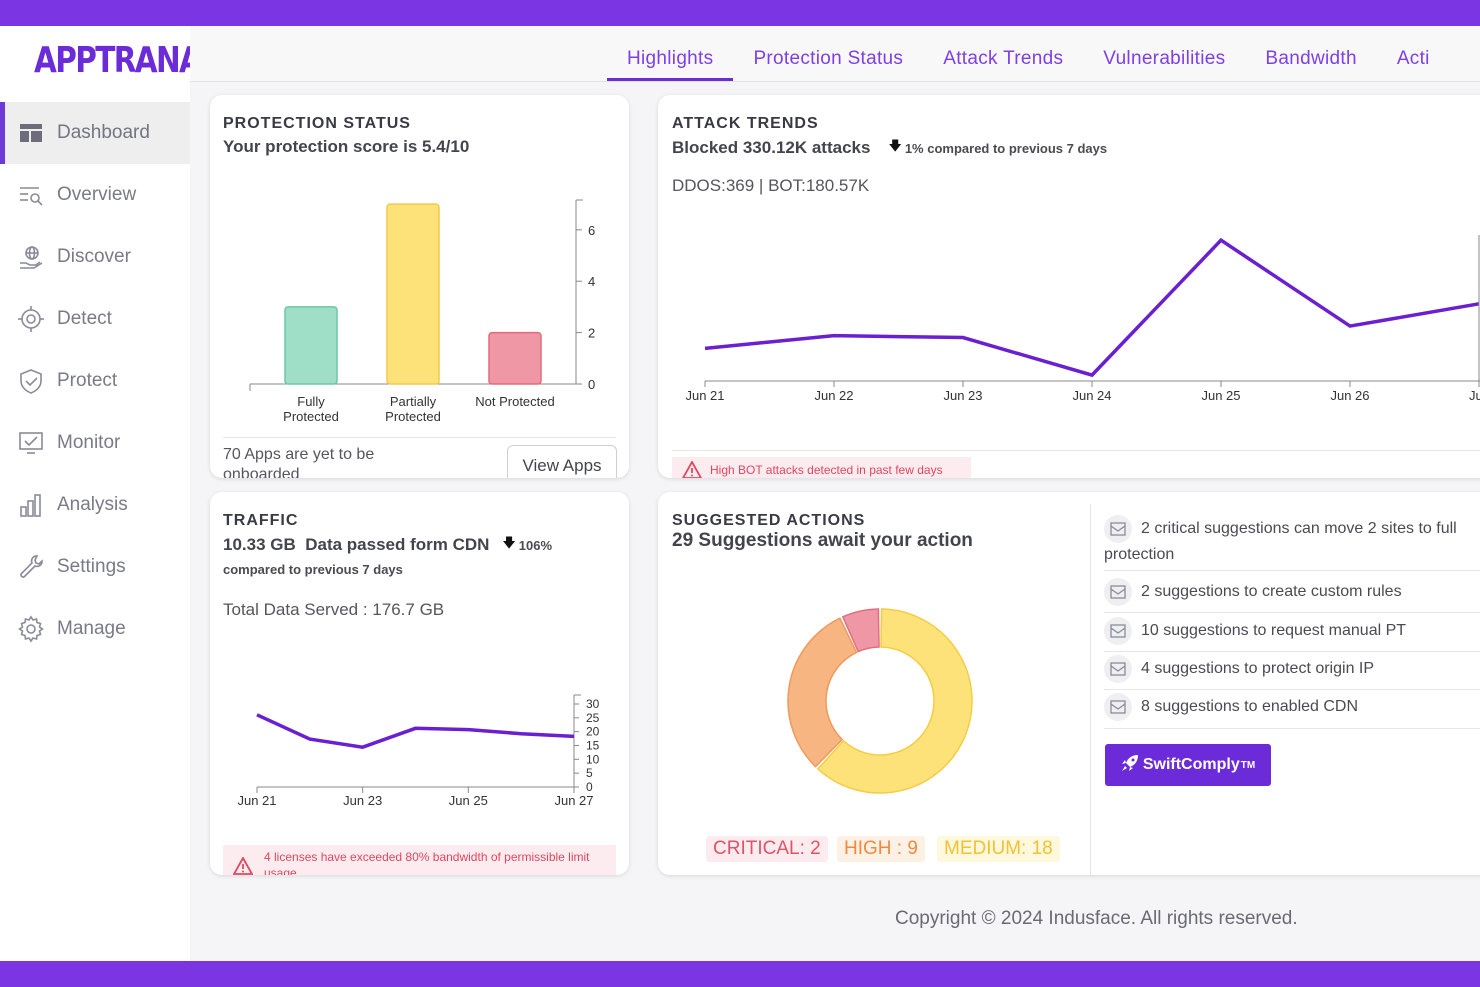  Describe the element at coordinates (593, 732) in the screenshot. I see `y-tick-label: 20` at that location.